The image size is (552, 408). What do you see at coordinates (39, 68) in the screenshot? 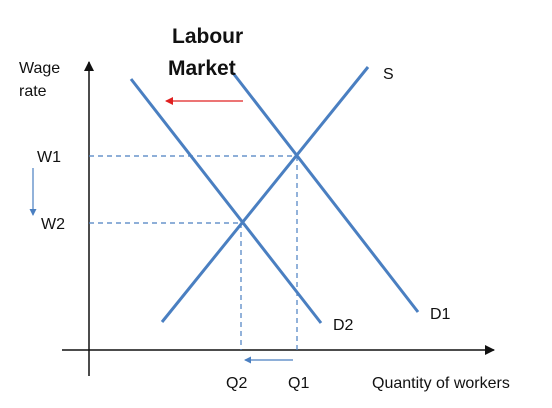
I see `y-axis-label-line-1: Wage` at bounding box center [39, 68].